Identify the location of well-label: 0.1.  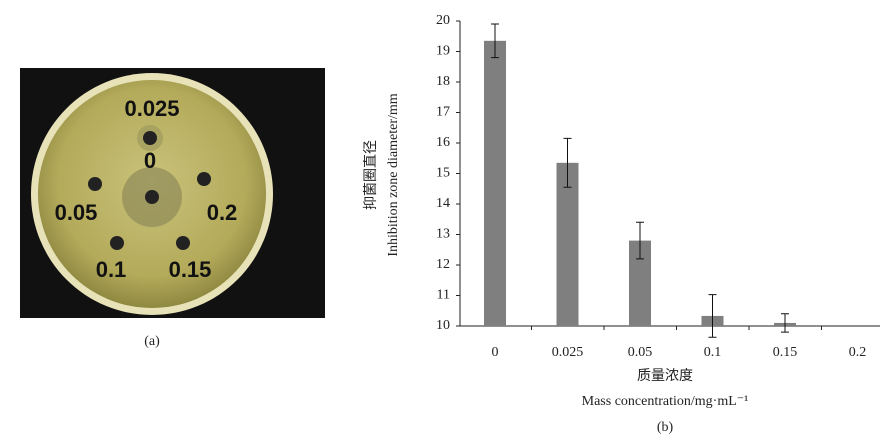
(111, 269).